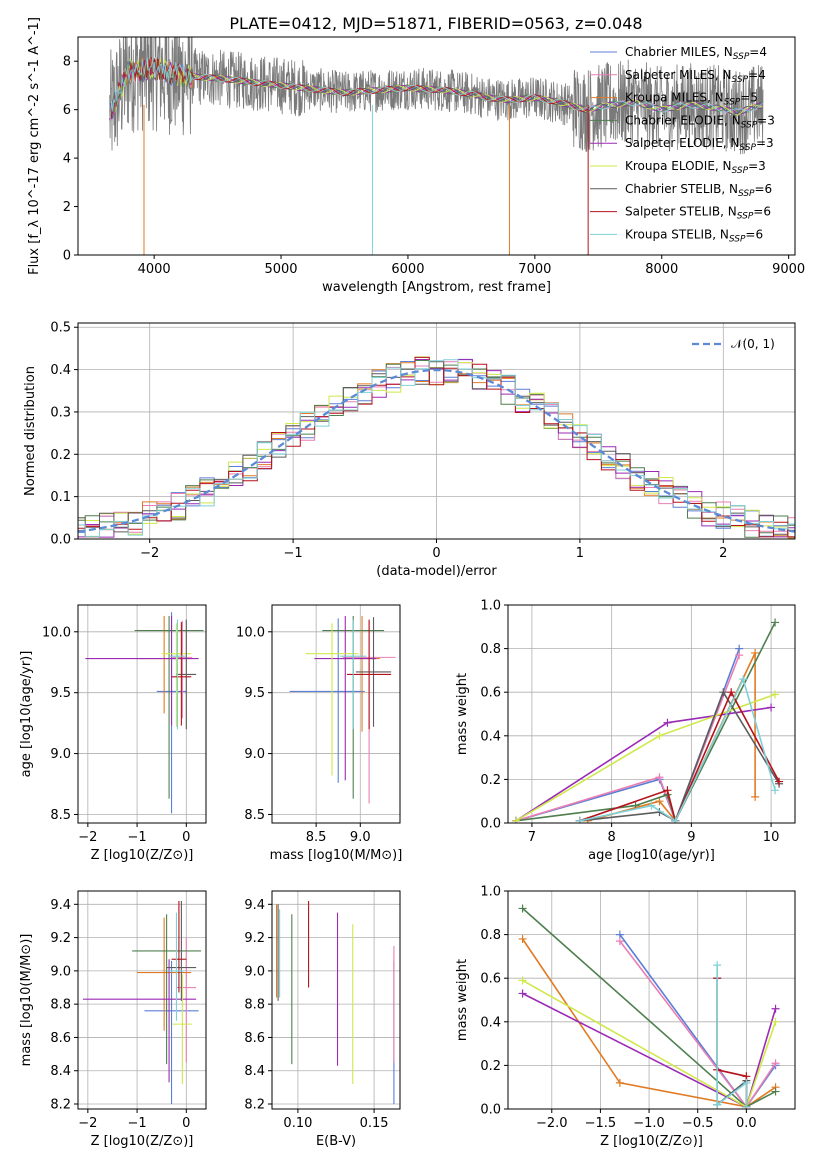  I want to click on legend-label: Chabrier STELIB, NSSP=6, so click(698, 190).